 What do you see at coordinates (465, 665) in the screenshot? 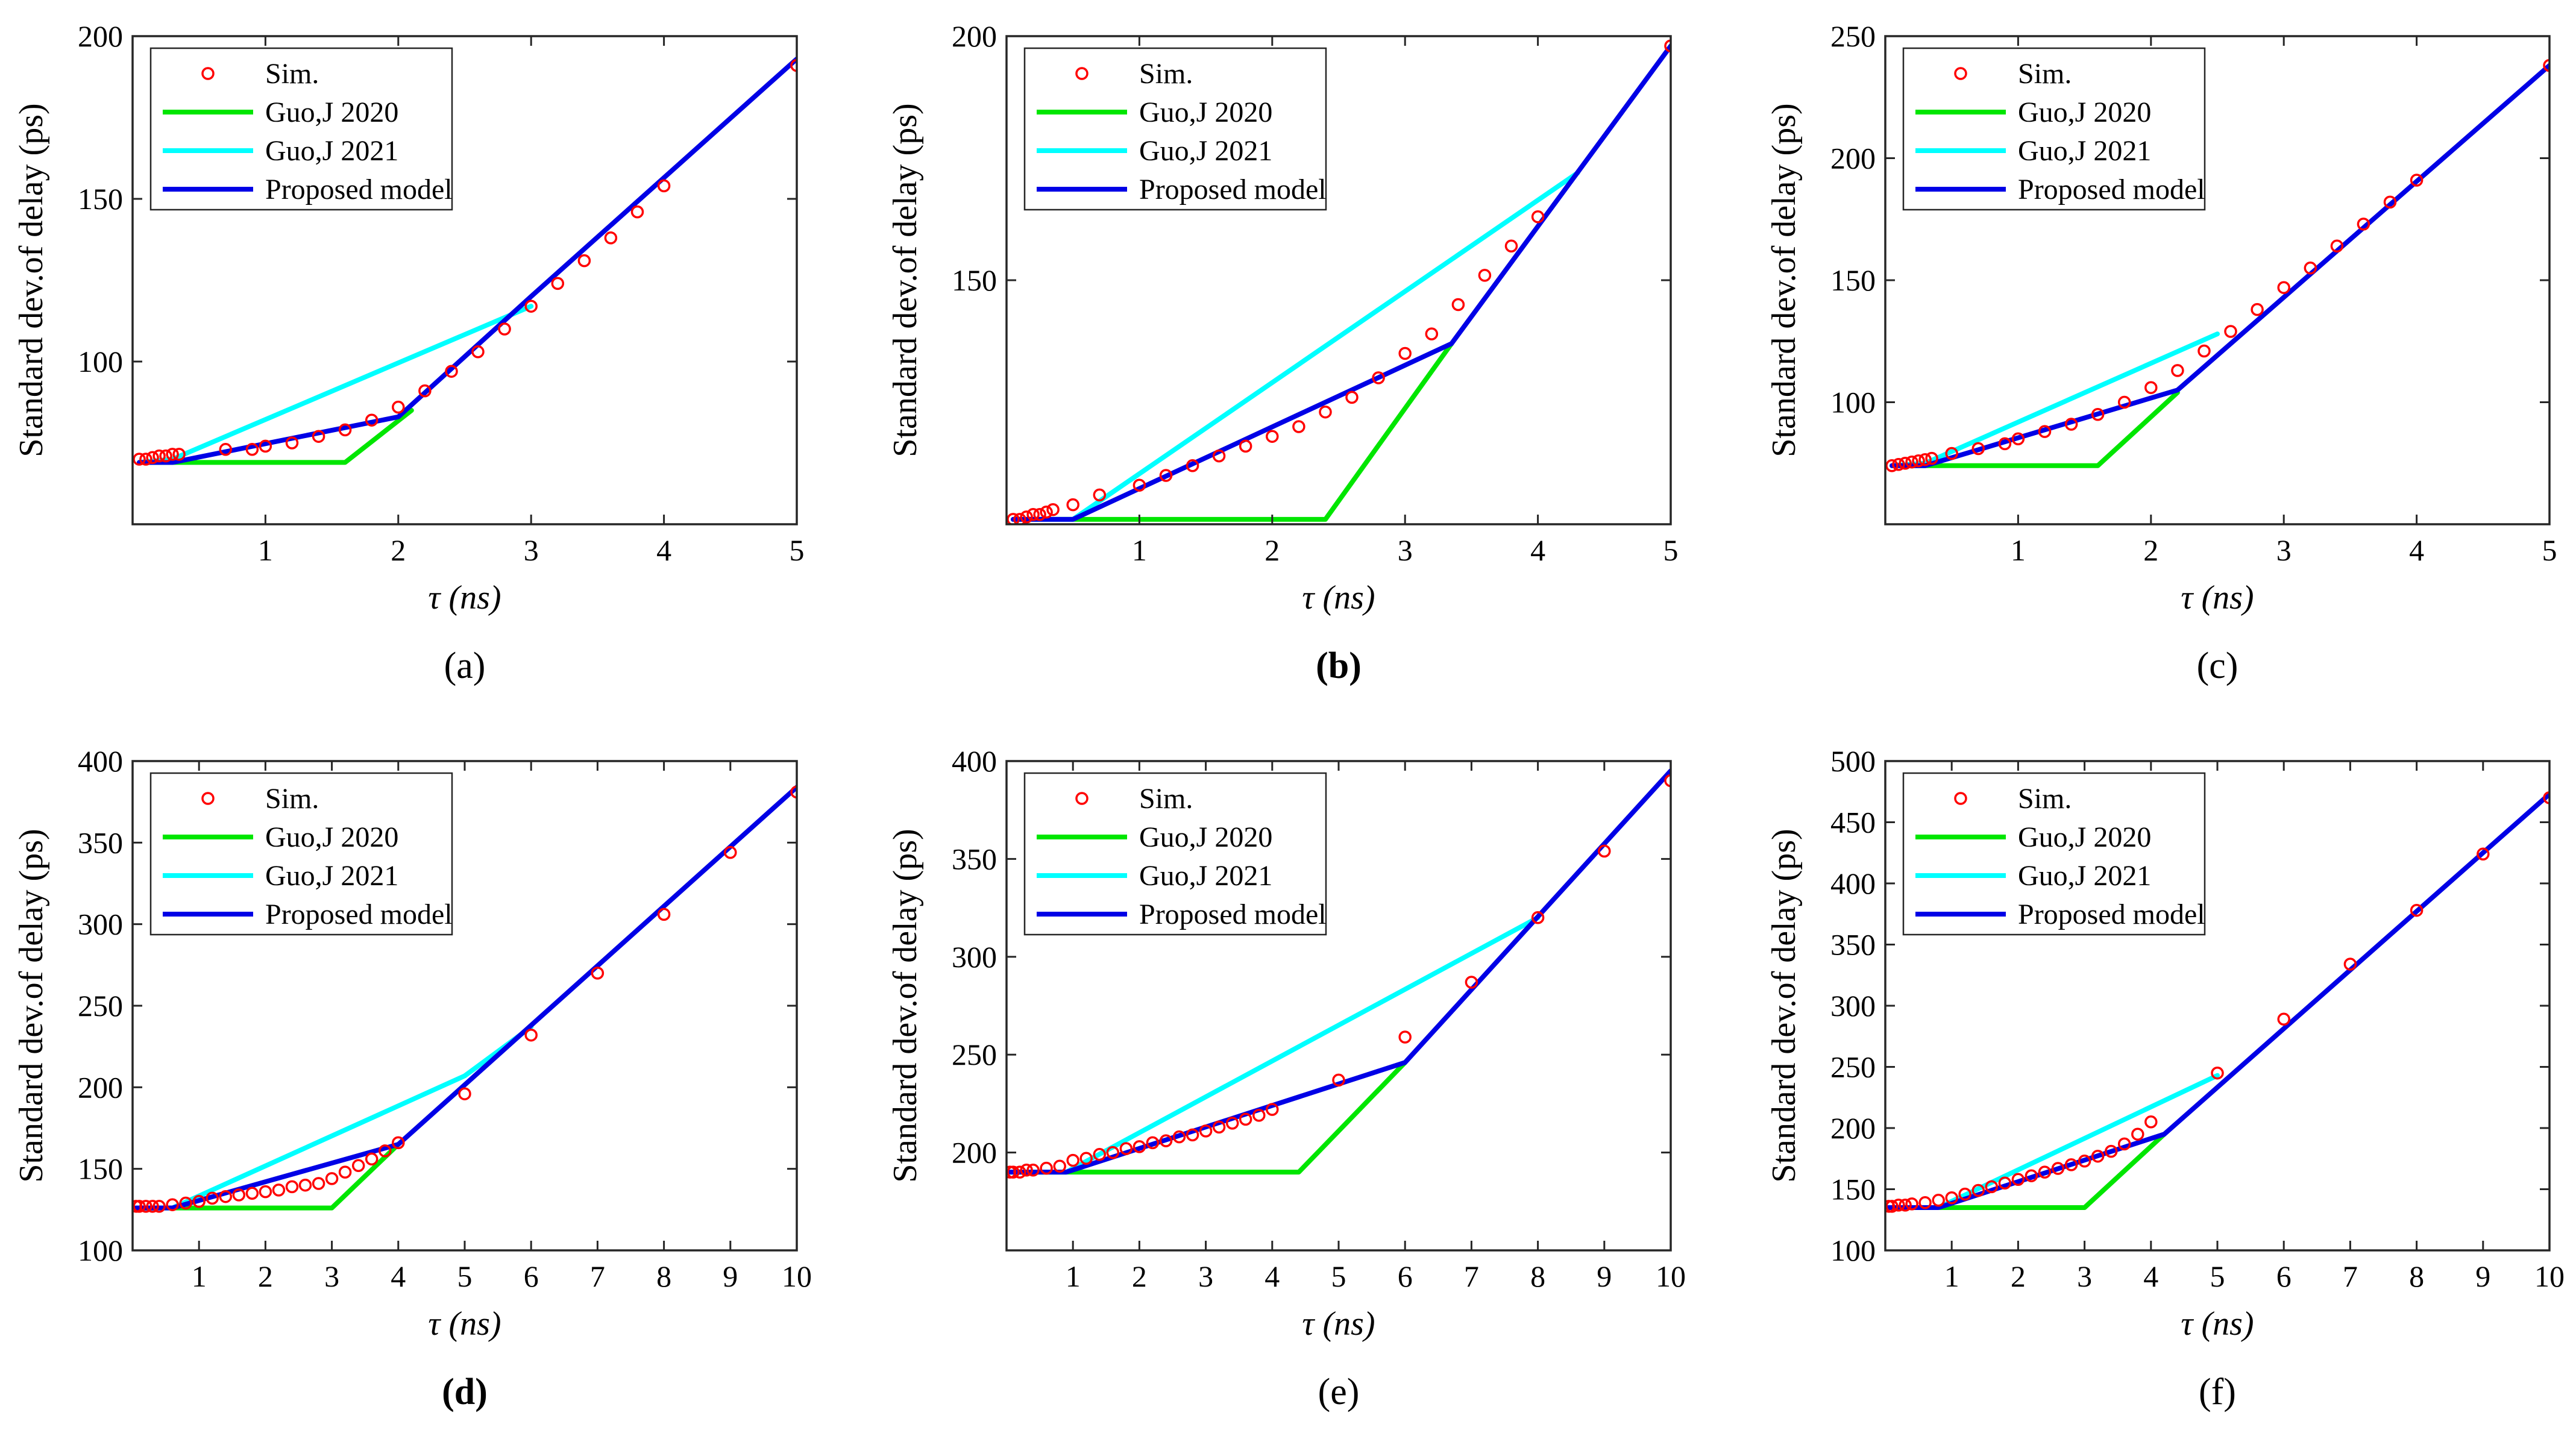
I see `panel-caption: (a)` at bounding box center [465, 665].